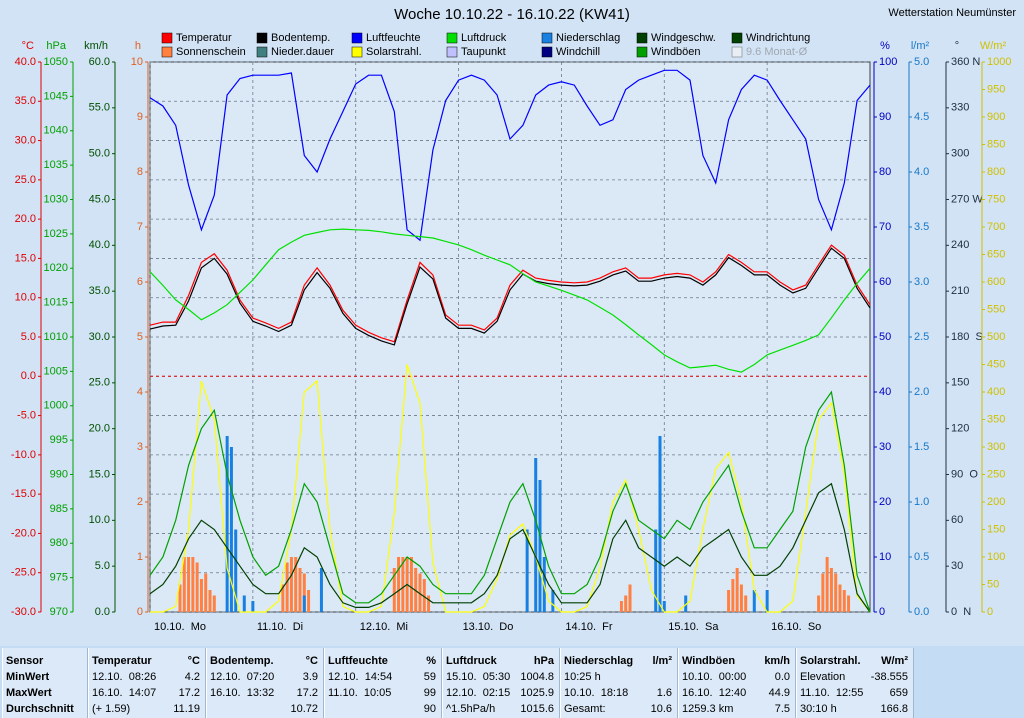 Image resolution: width=1024 pixels, height=718 pixels. I want to click on y-tick-label: 550, so click(996, 309).